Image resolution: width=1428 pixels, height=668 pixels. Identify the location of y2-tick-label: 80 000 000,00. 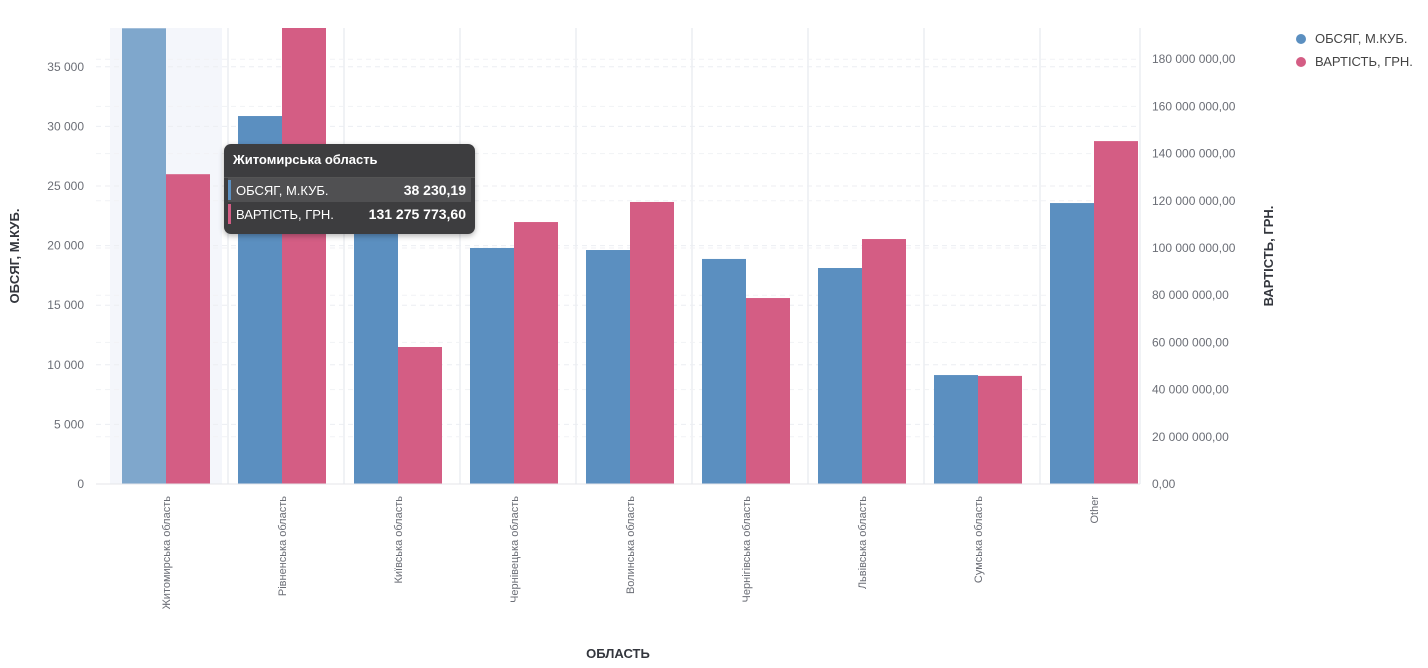
(1190, 295).